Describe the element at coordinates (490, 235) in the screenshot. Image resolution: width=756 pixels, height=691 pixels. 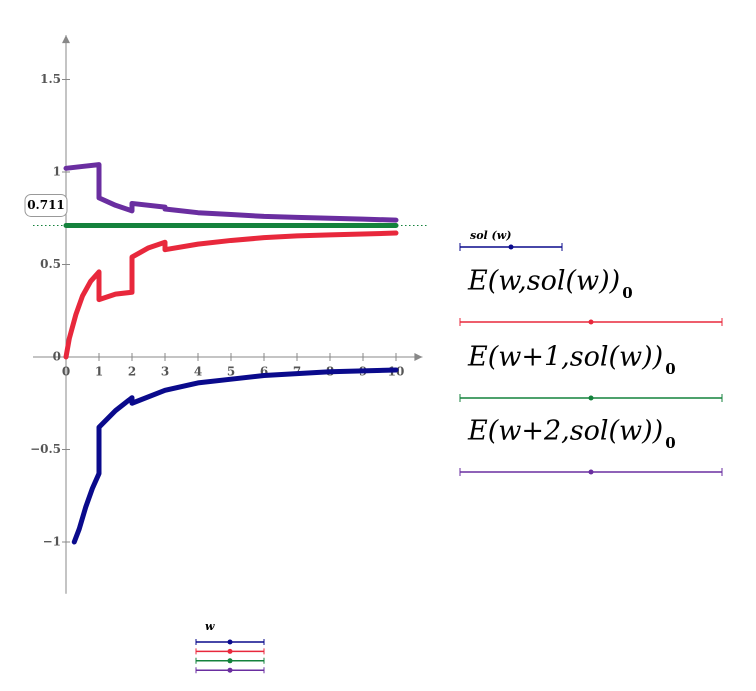
I see `legend-label: sol (w)` at that location.